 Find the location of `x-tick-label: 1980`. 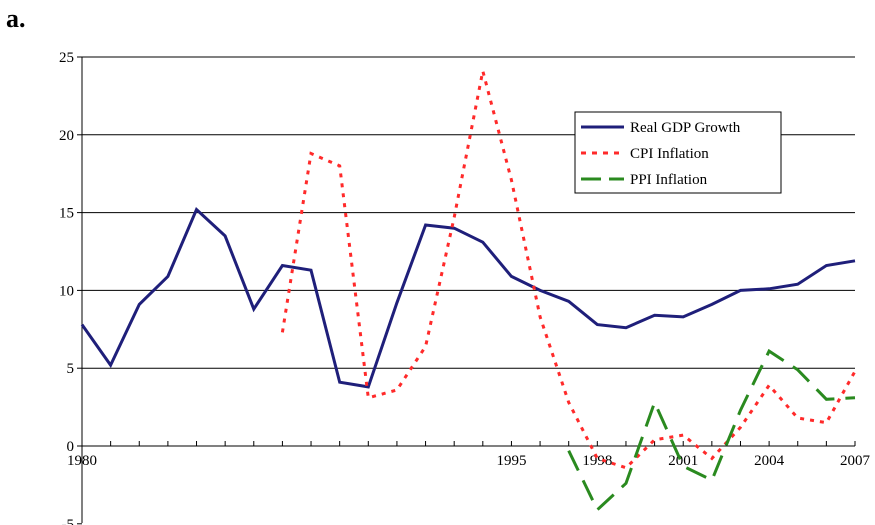

x-tick-label: 1980 is located at coordinates (82, 461).